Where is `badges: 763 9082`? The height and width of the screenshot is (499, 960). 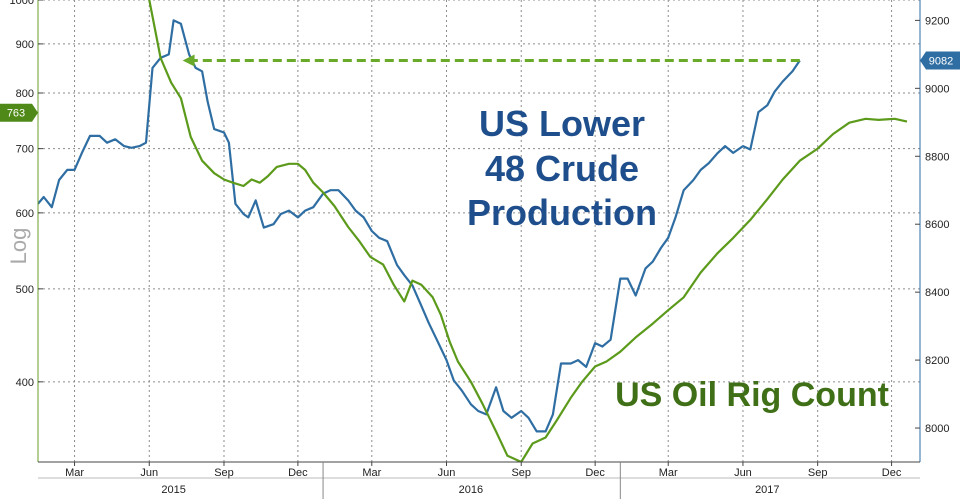 badges: 763 9082 is located at coordinates (480, 86).